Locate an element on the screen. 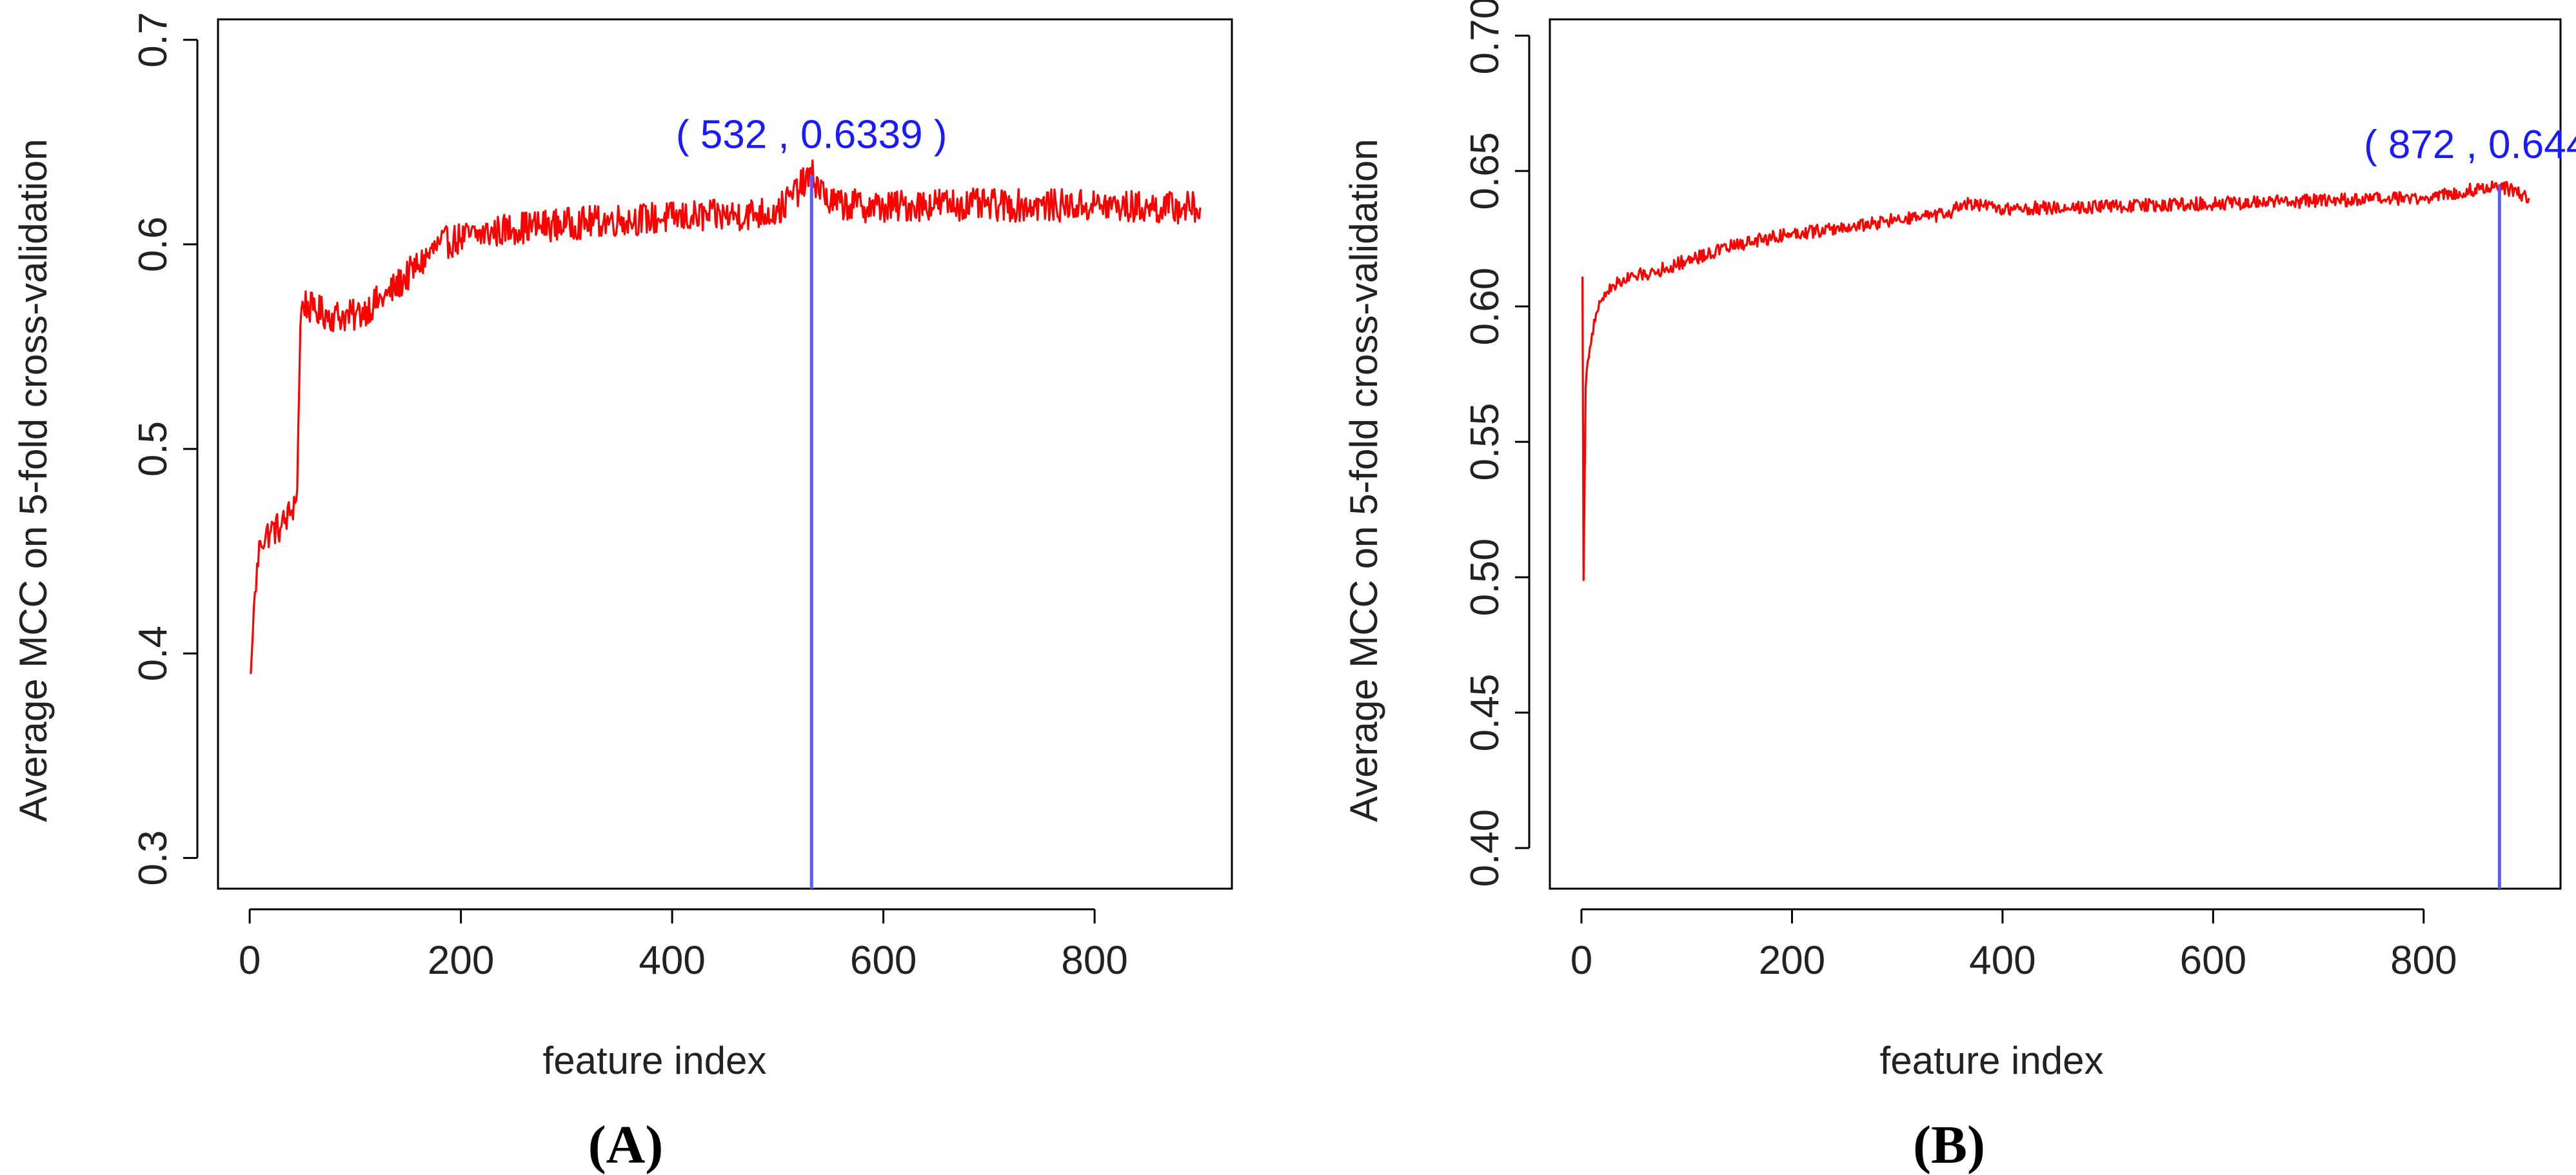 Image resolution: width=2576 pixels, height=1175 pixels. panel-label-b: (B) is located at coordinates (1949, 1145).